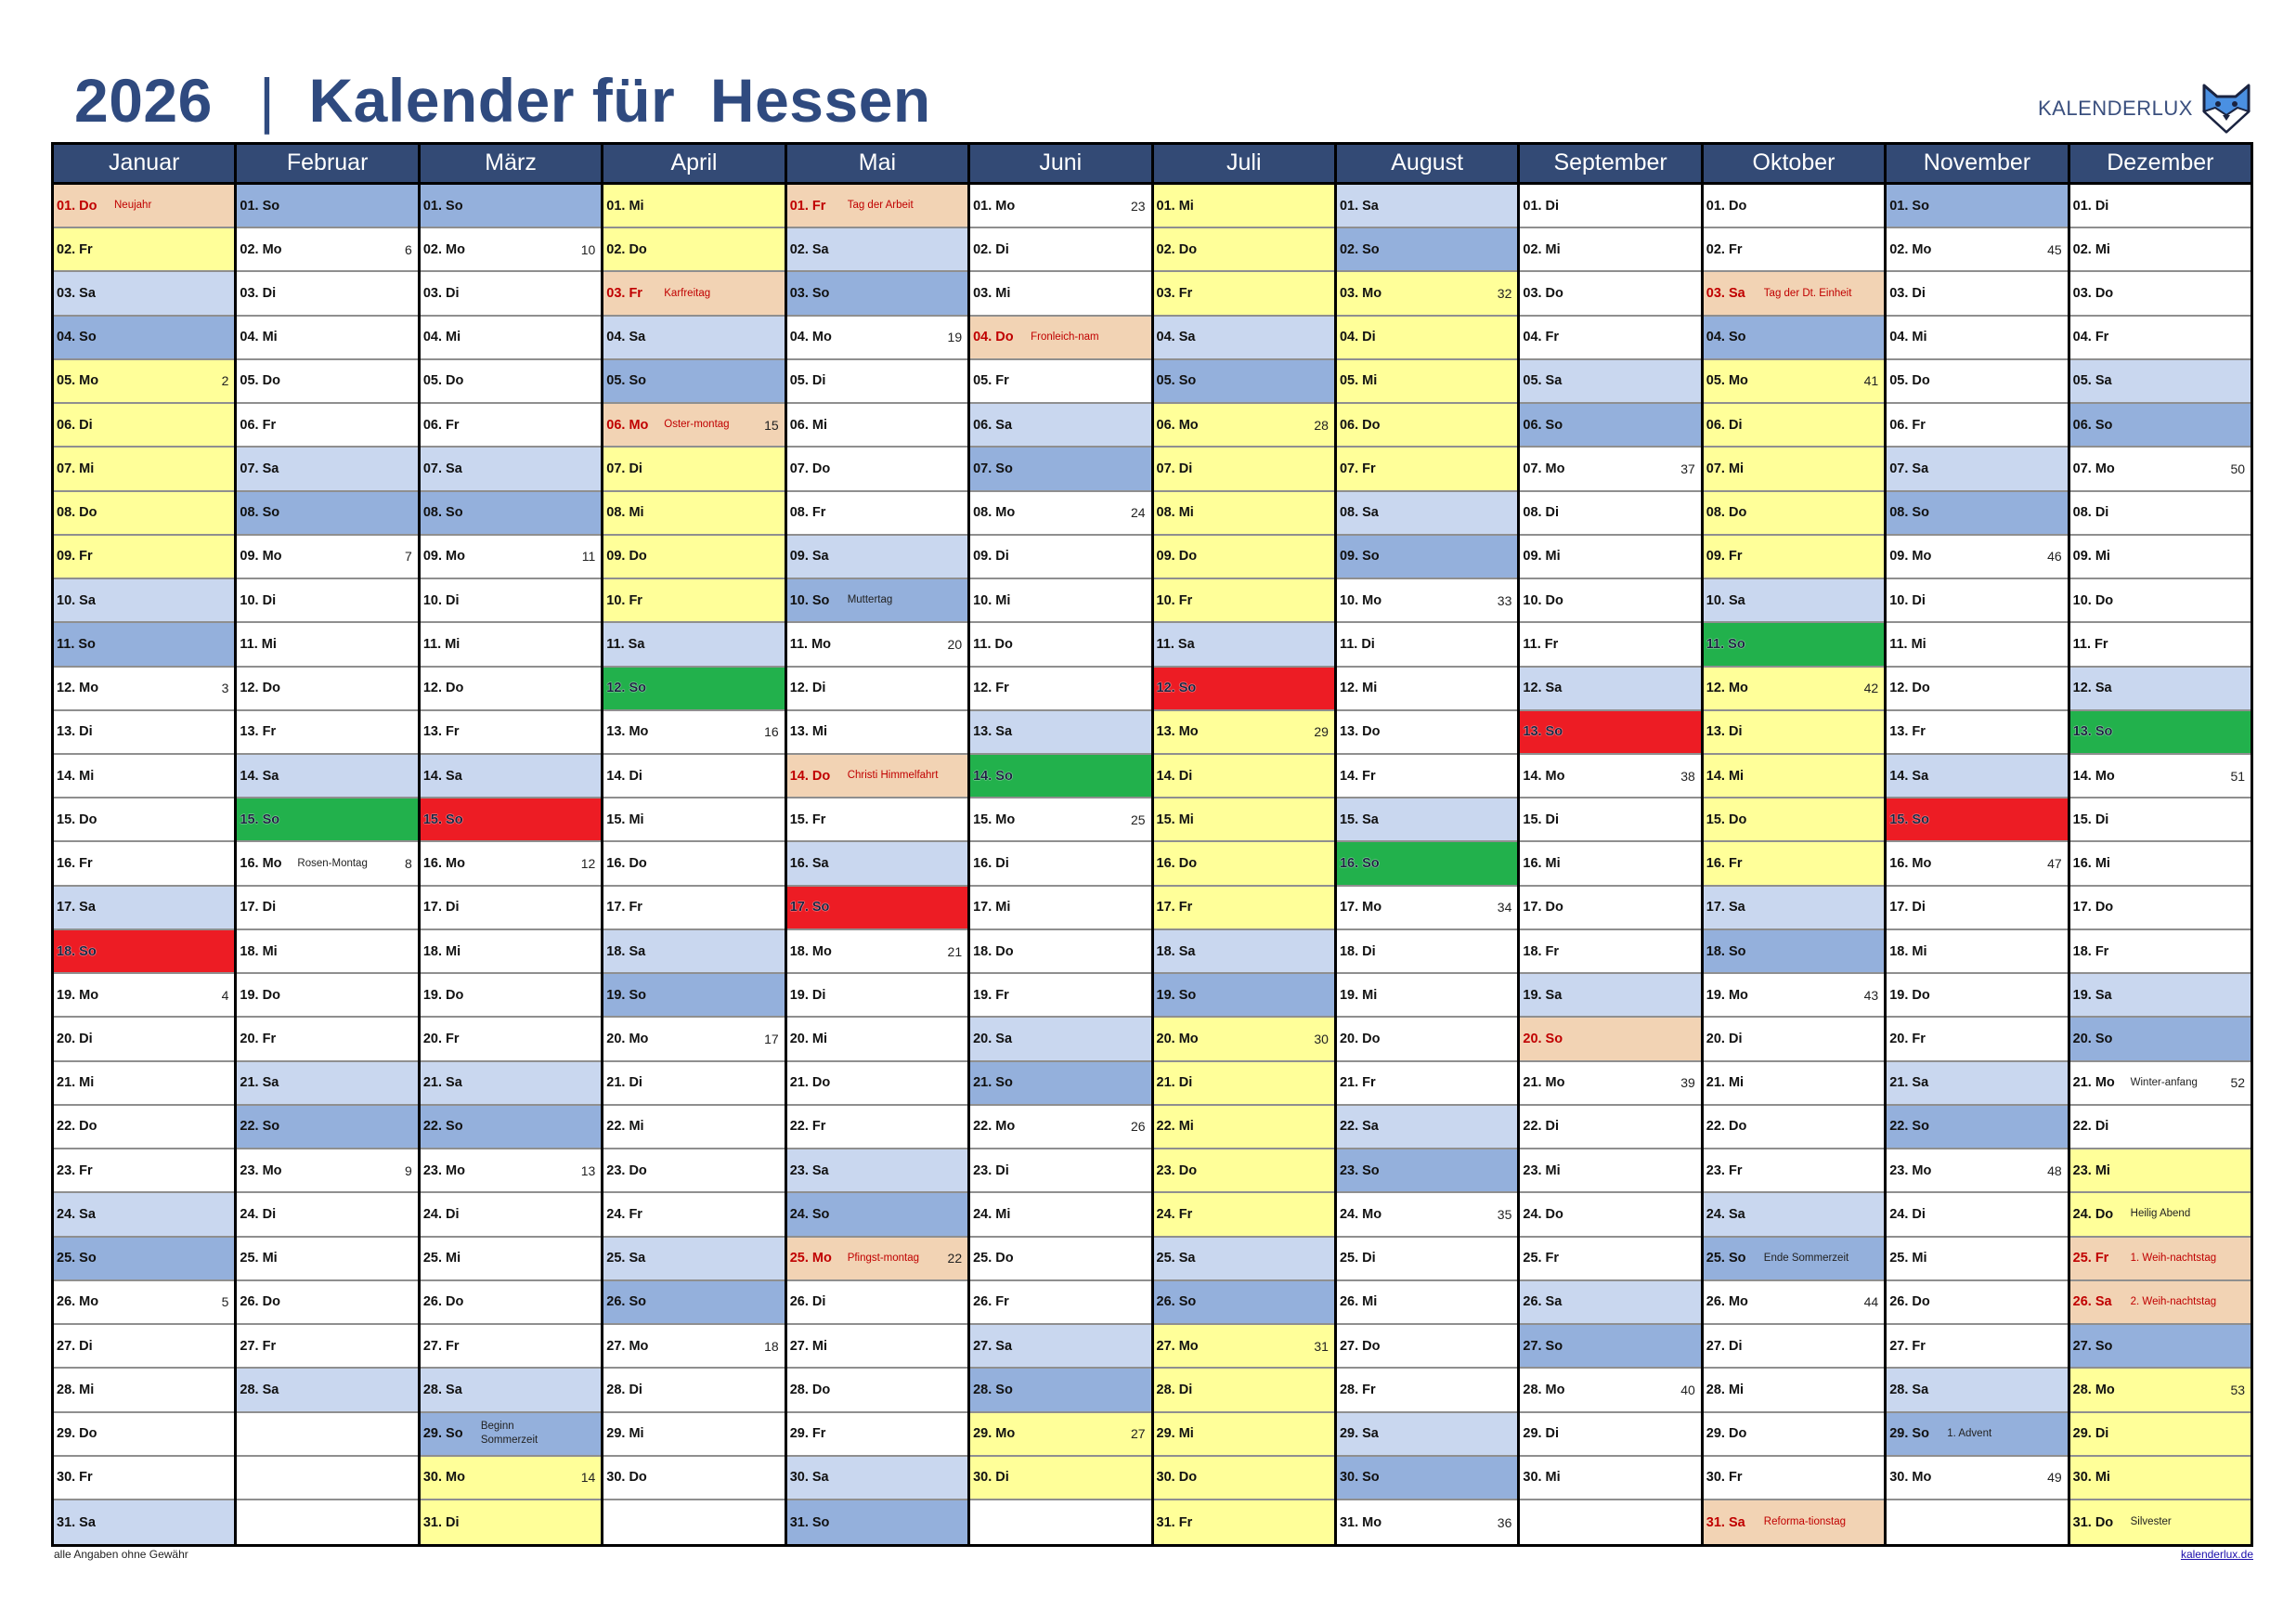  I want to click on day-label: 09. So, so click(1359, 557).